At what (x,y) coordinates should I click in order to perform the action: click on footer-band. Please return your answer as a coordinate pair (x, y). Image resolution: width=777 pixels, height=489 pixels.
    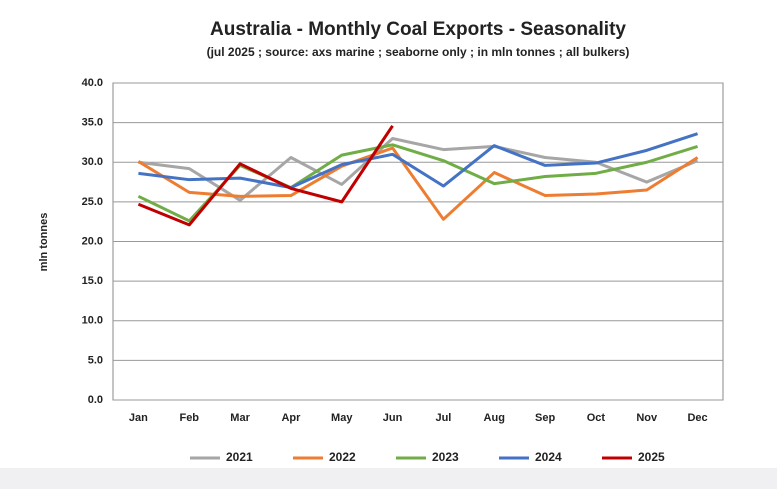
    Looking at the image, I should click on (388, 478).